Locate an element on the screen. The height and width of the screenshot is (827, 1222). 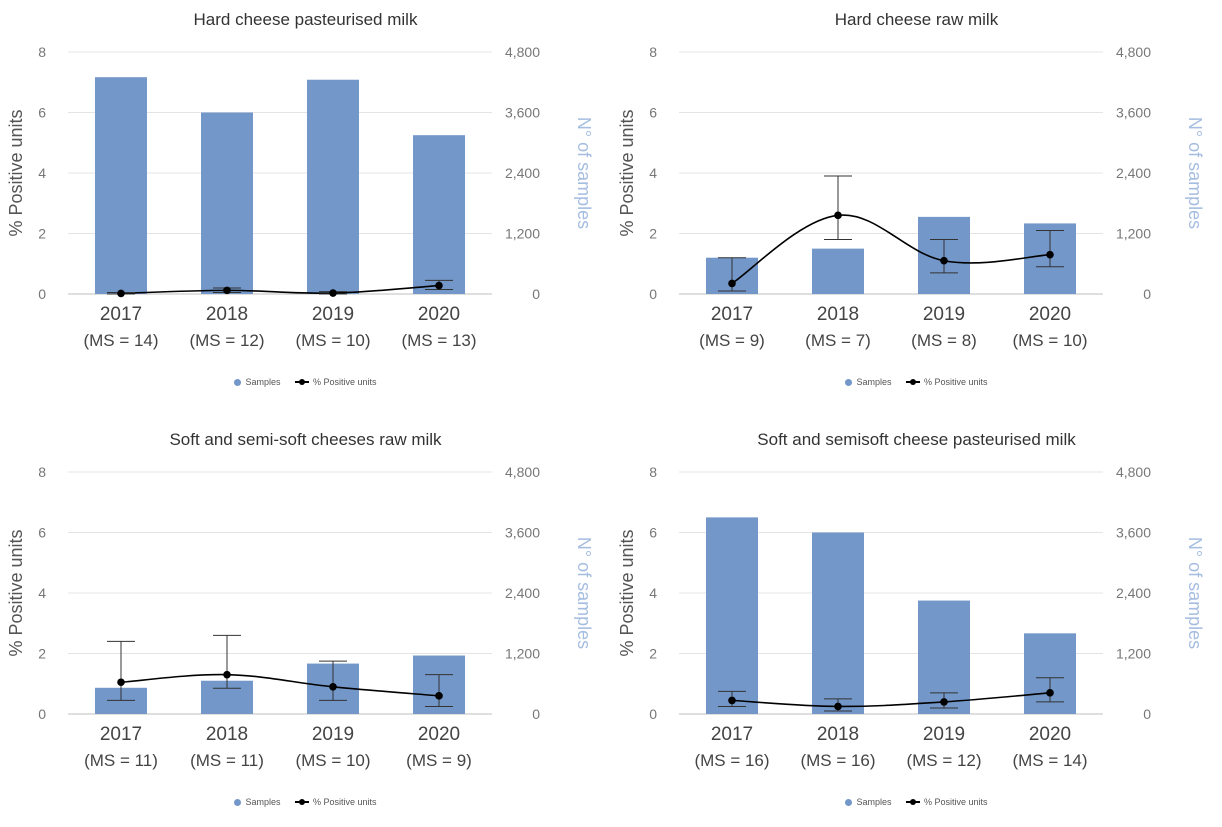
x-tick-ms: (MS = 8) is located at coordinates (944, 340).